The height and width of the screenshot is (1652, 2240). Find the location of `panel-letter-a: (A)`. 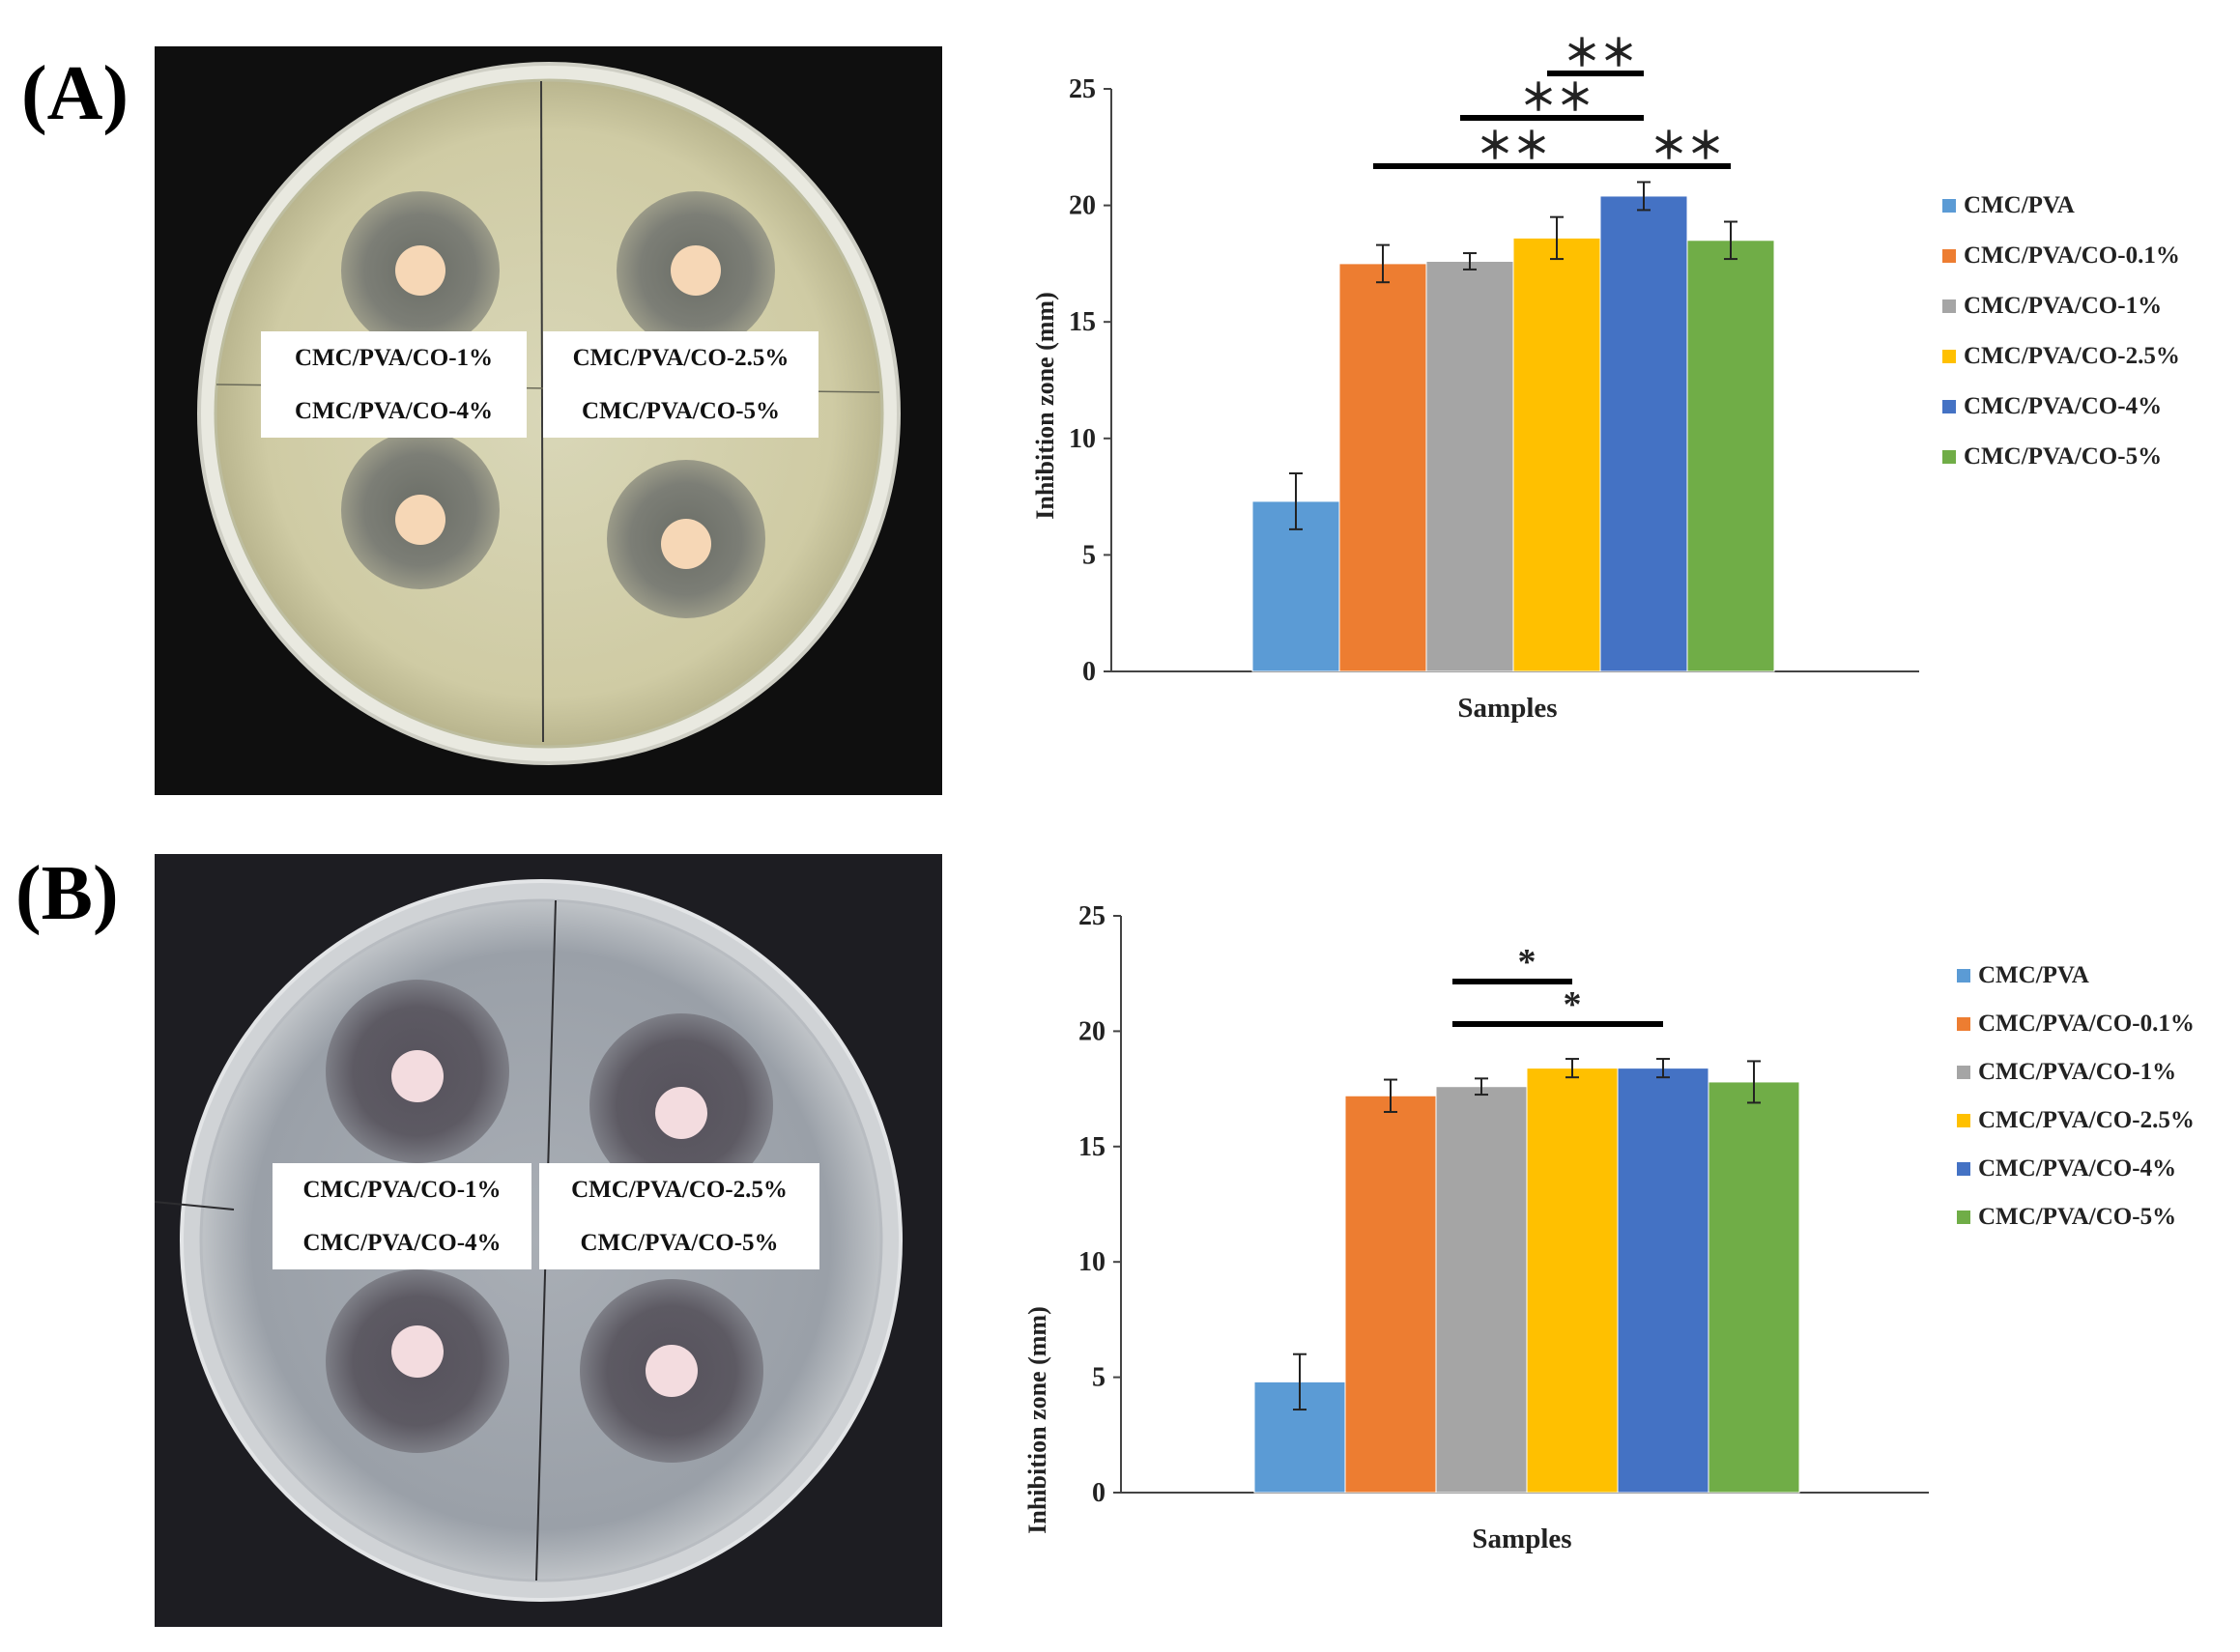

panel-letter-a: (A) is located at coordinates (75, 93).